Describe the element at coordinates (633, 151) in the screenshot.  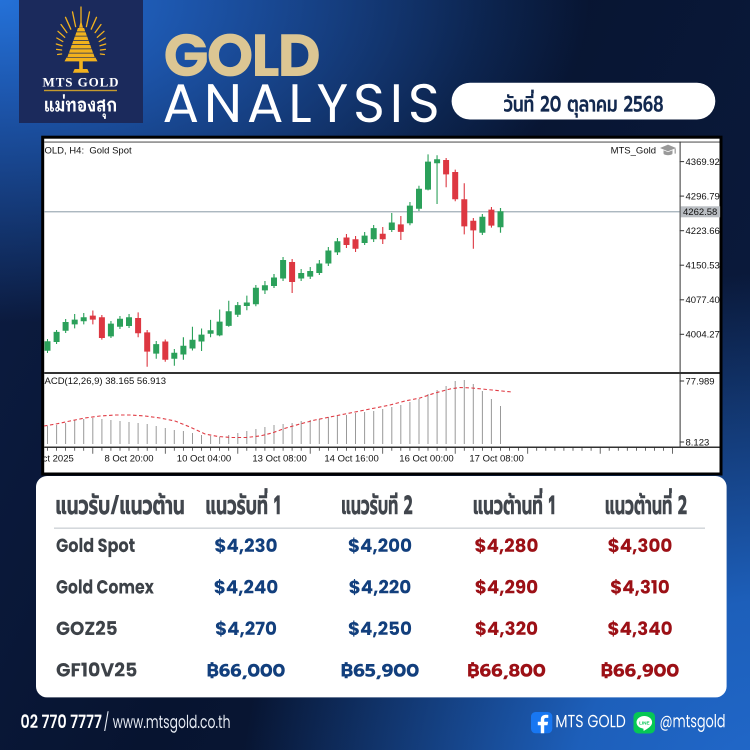
I see `svg-text: MTS_Gold` at that location.